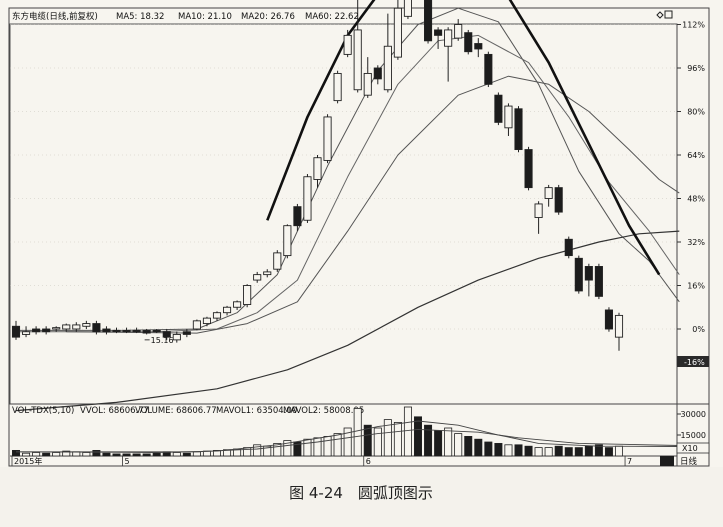  I want to click on price-tick-label: 16%, so click(696, 286).